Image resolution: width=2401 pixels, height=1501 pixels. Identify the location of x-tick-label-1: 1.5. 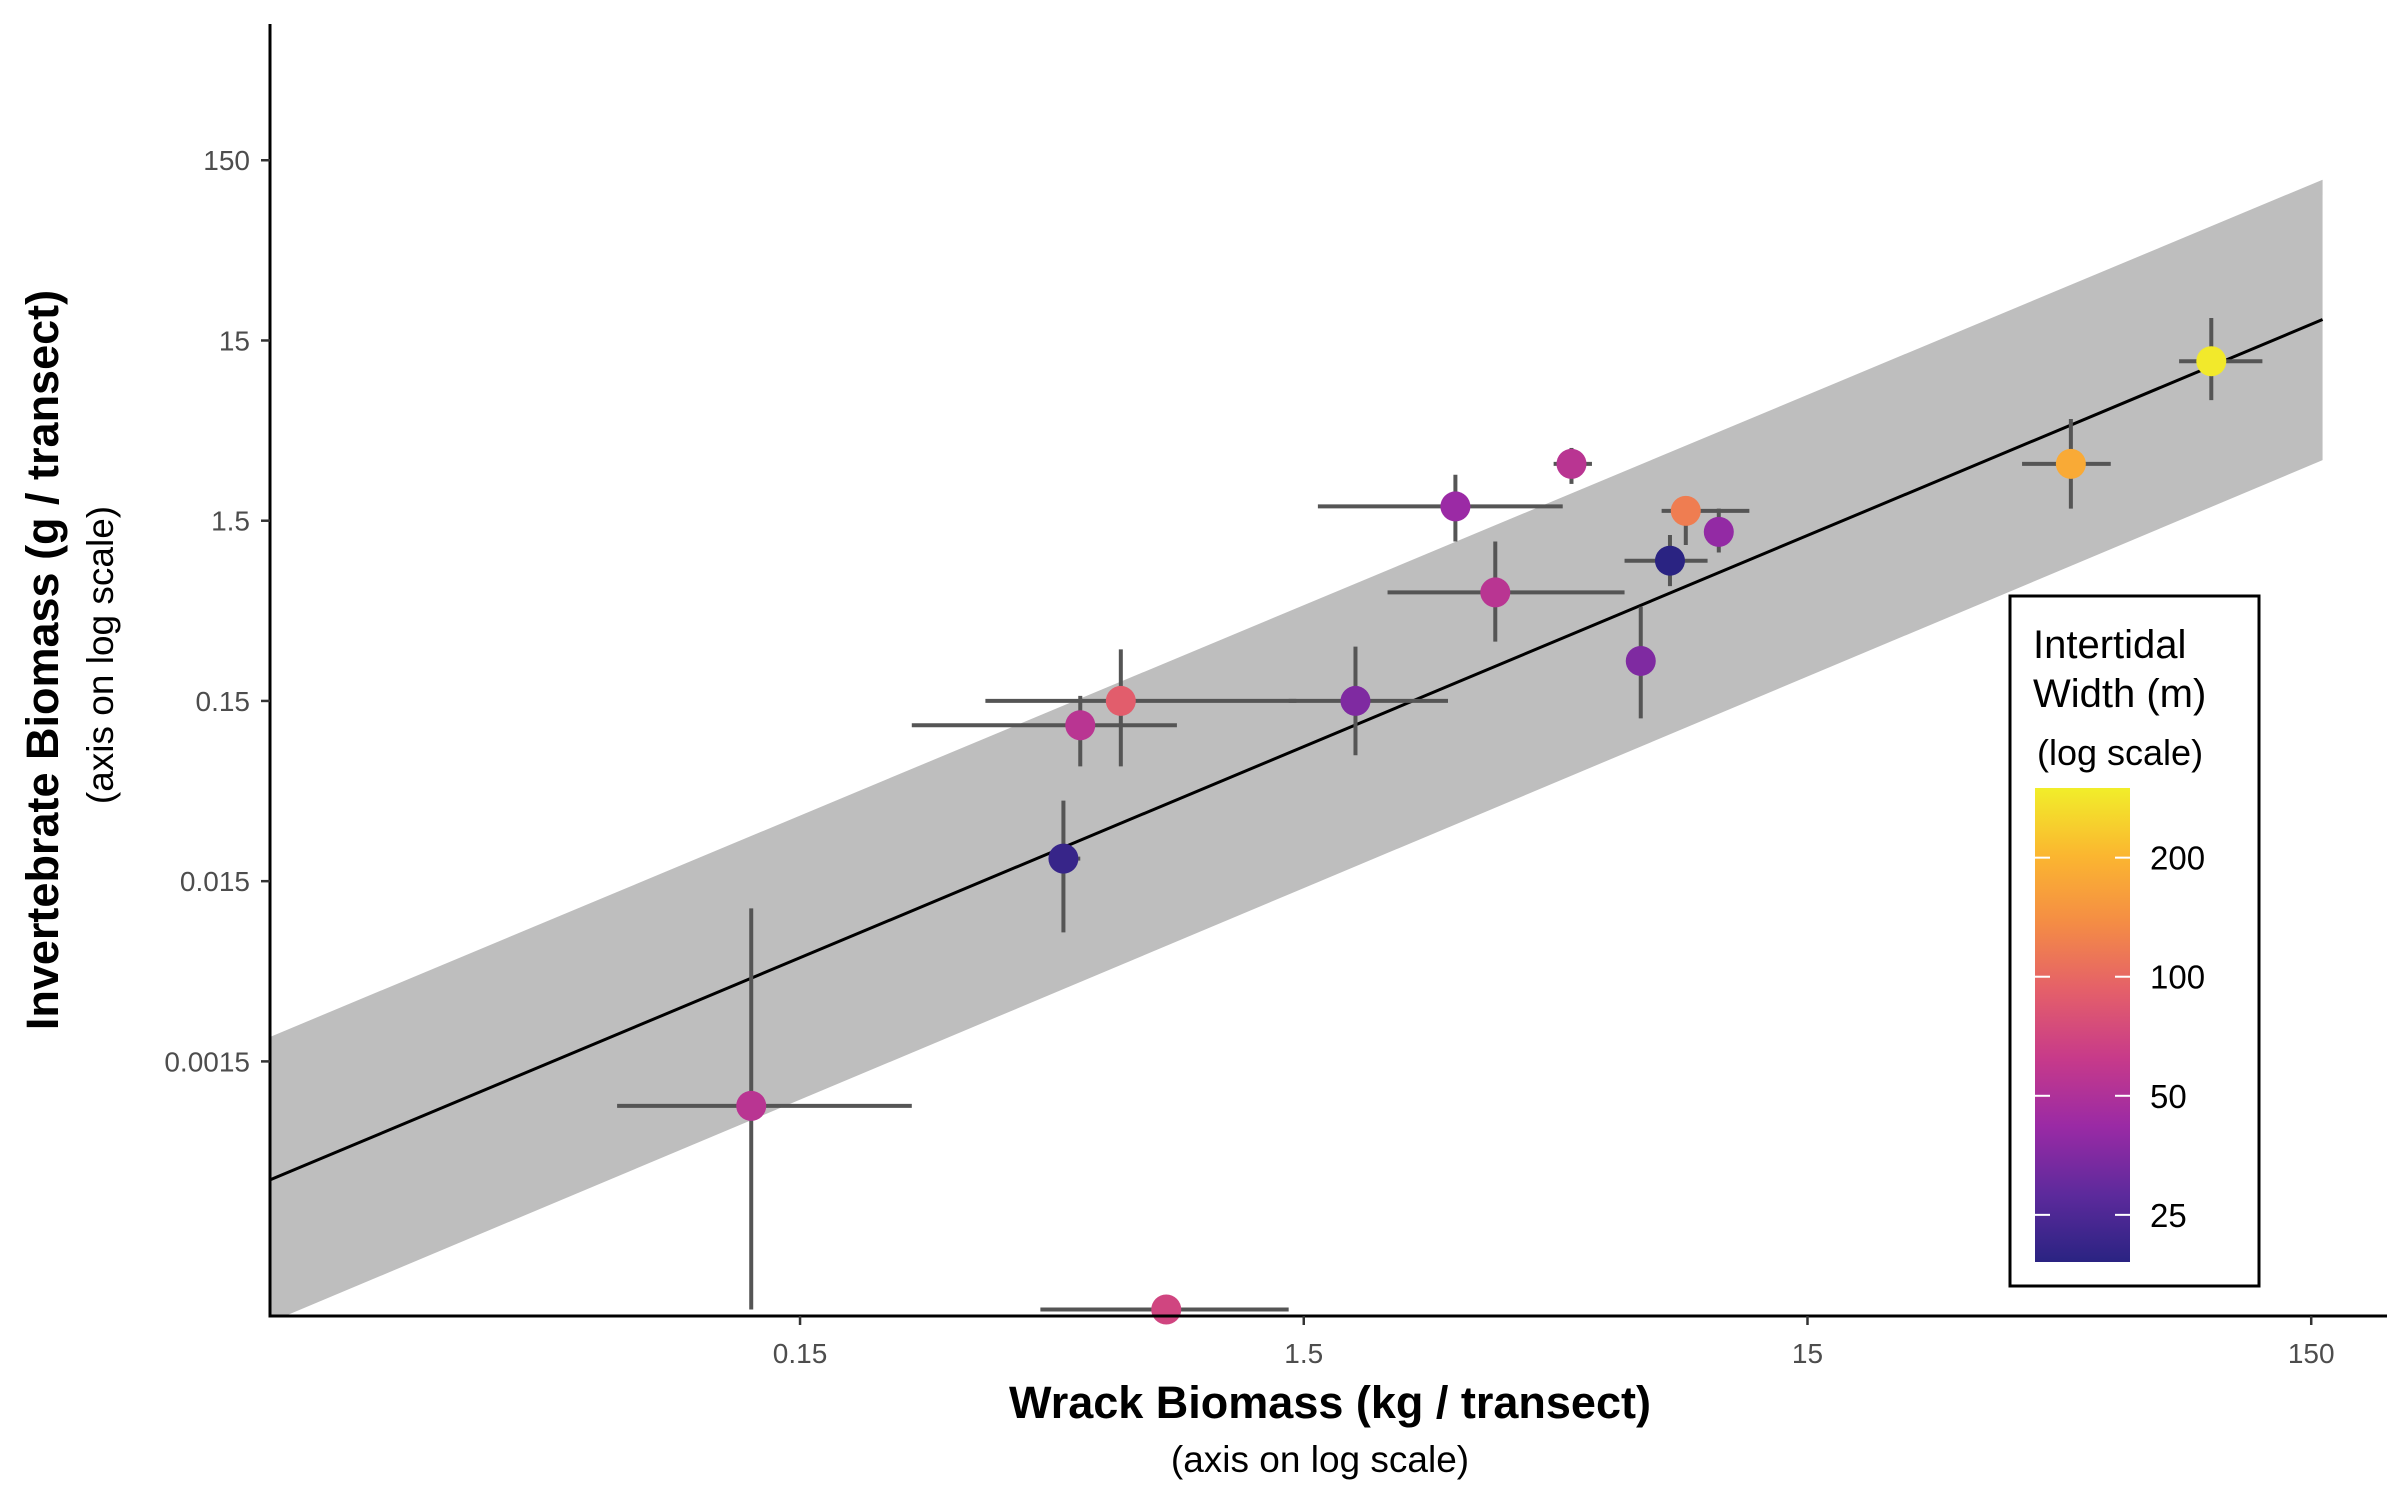
(1303, 1353).